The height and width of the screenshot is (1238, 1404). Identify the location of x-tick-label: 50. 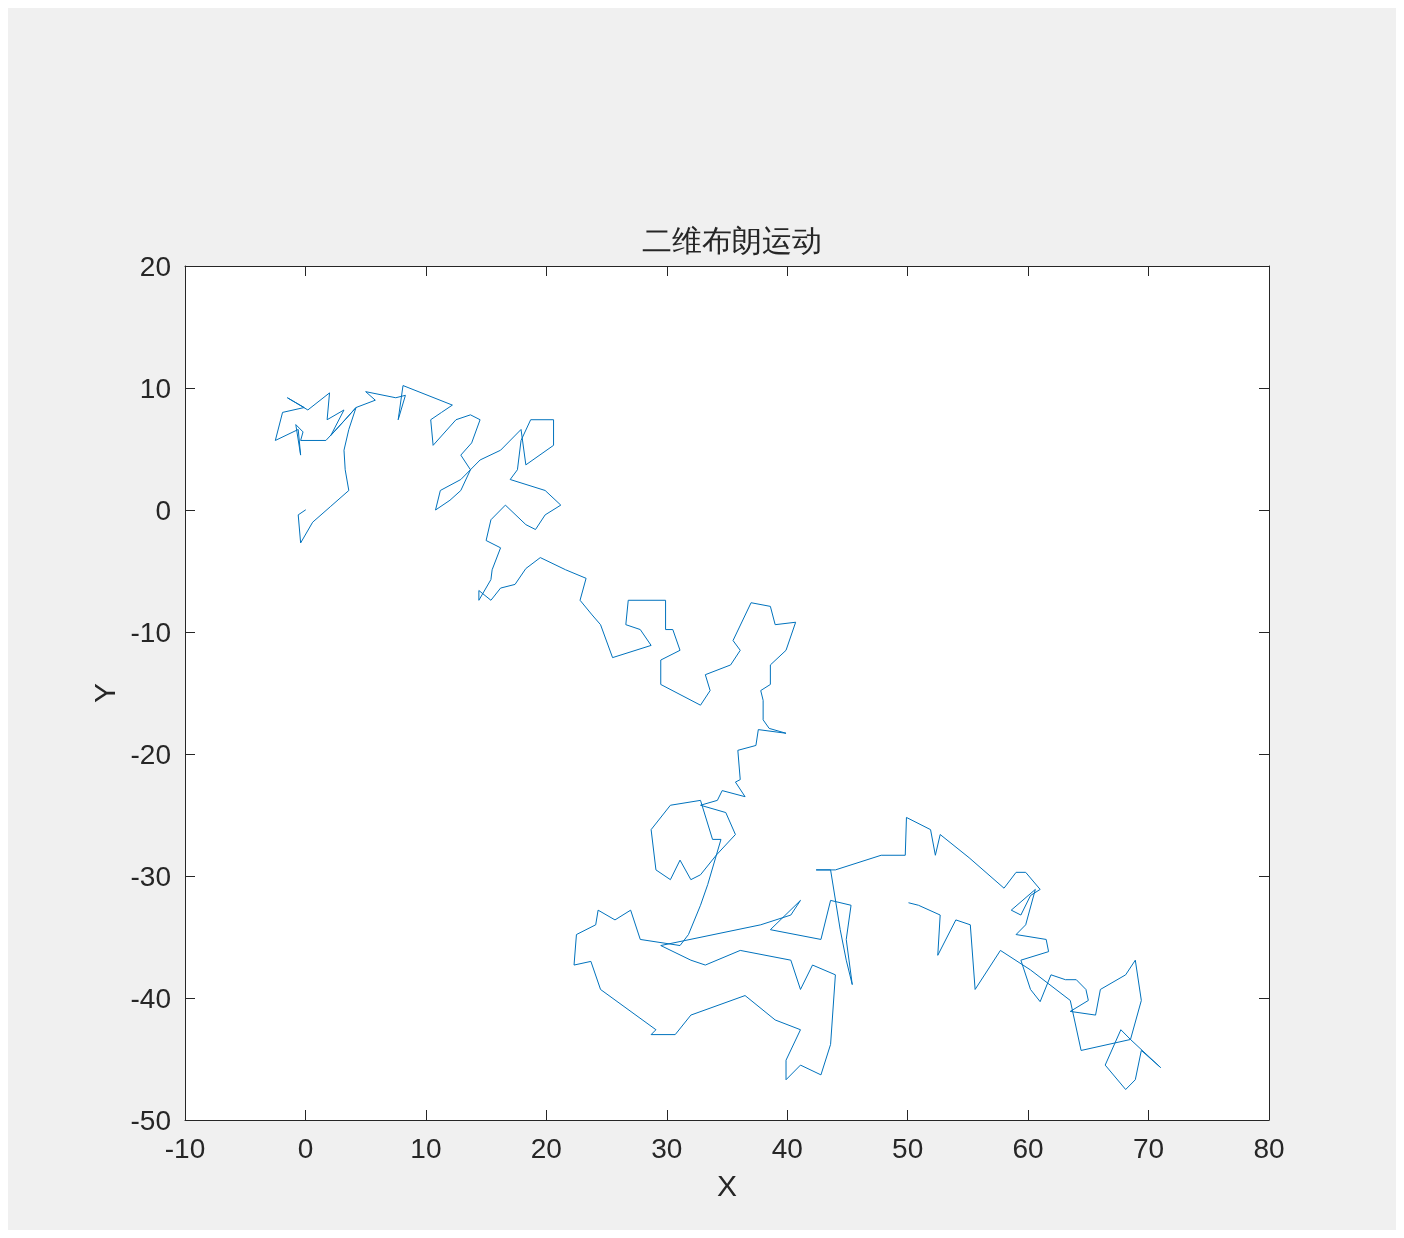
(908, 1148).